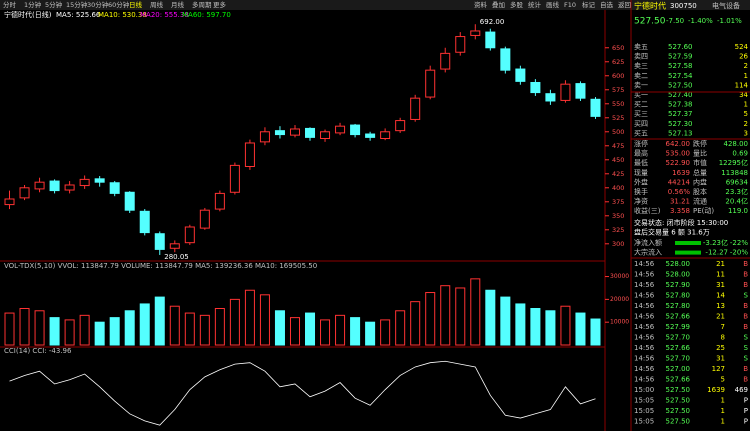 This screenshot has width=750, height=431. What do you see at coordinates (723, 338) in the screenshot?
I see `trade-volume: 8` at bounding box center [723, 338].